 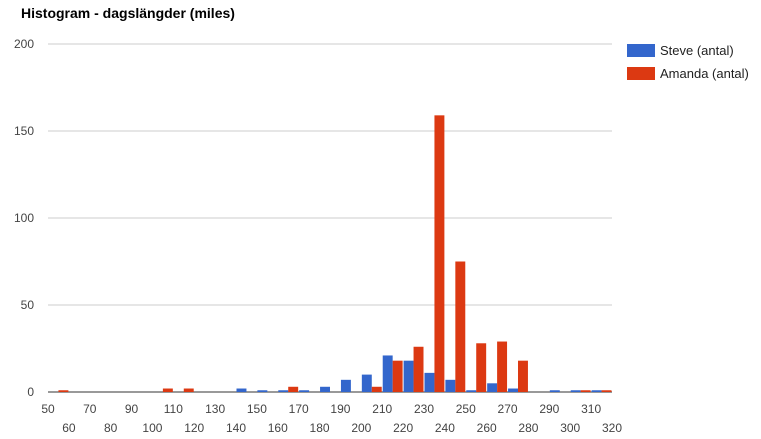 What do you see at coordinates (24, 131) in the screenshot?
I see `y-tick-label: 150` at bounding box center [24, 131].